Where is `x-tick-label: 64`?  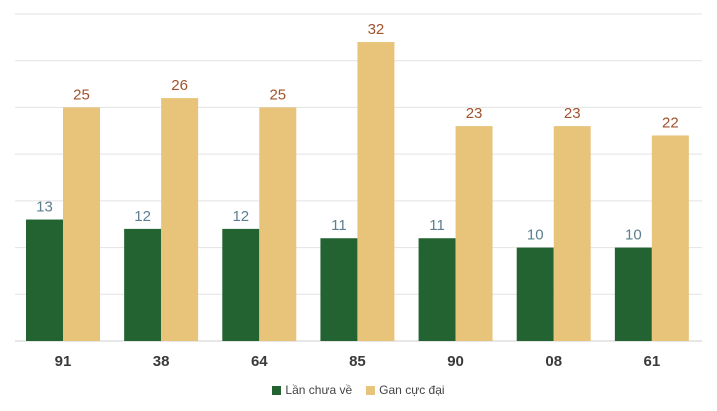 x-tick-label: 64 is located at coordinates (259, 361).